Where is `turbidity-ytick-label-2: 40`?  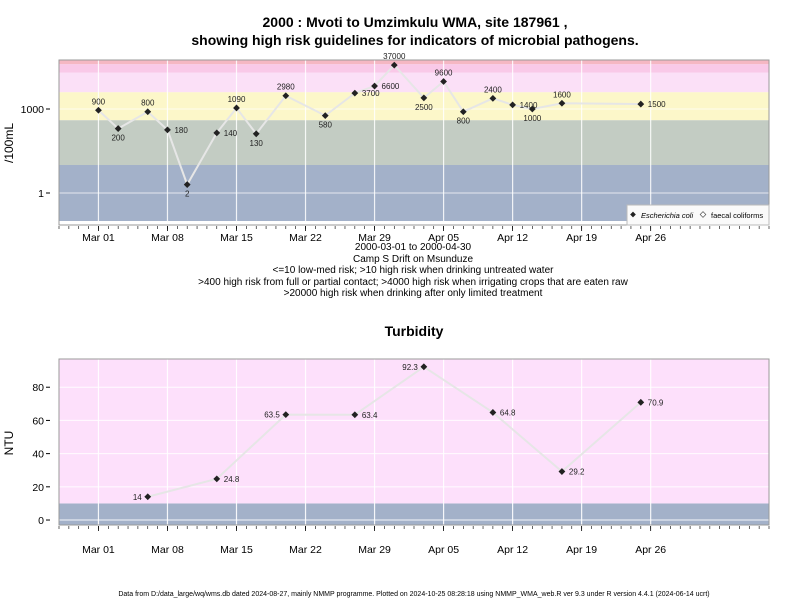 turbidity-ytick-label-2: 40 is located at coordinates (38, 455).